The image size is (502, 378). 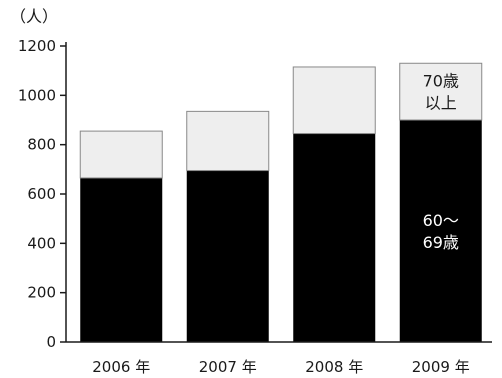 What do you see at coordinates (334, 367) in the screenshot?
I see `x-category-label: 2008 年` at bounding box center [334, 367].